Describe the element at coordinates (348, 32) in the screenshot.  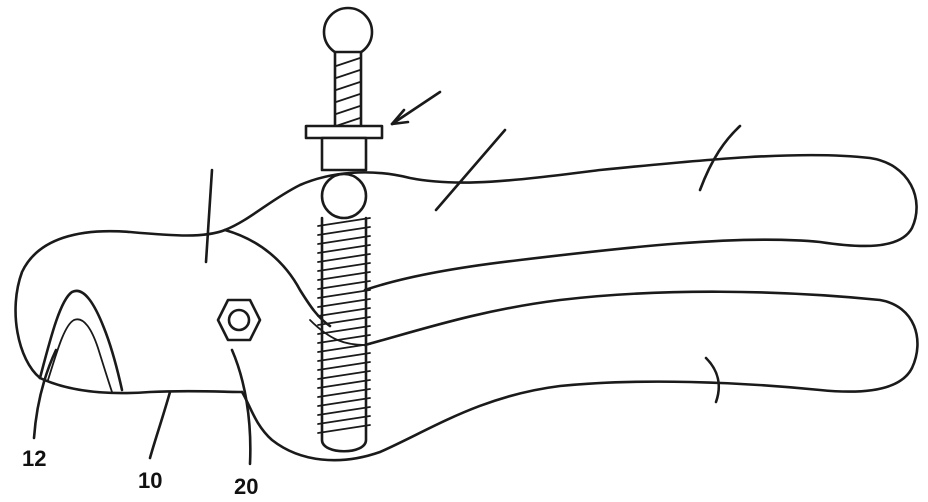
I see `adjust-screw-knob` at that location.